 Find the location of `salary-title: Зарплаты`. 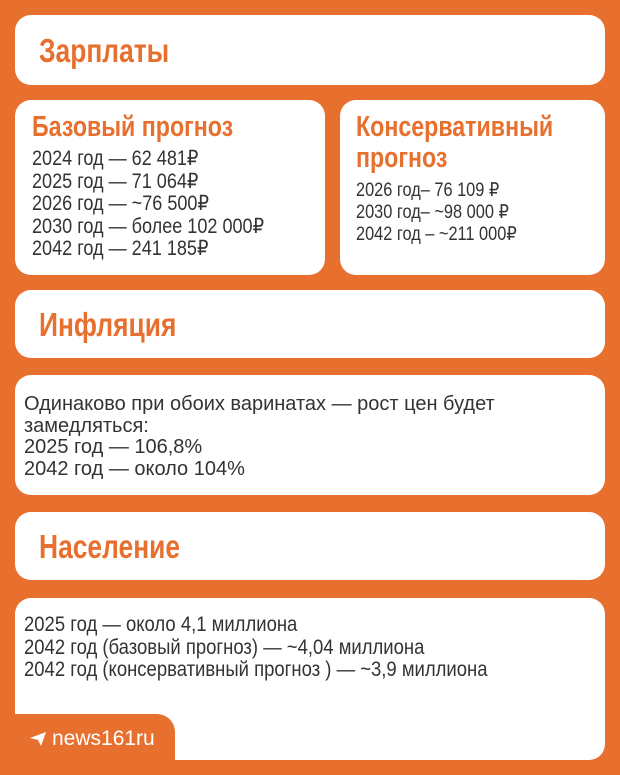

salary-title: Зарплаты is located at coordinates (104, 50).